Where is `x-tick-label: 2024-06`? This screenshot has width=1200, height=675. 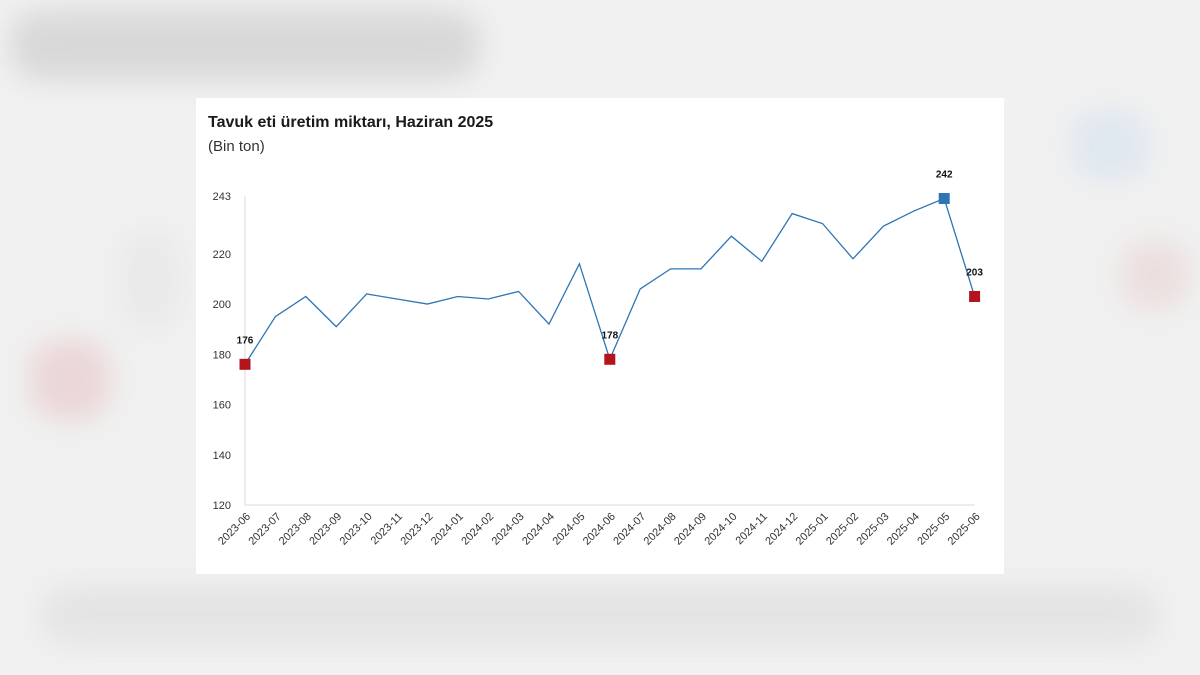 x-tick-label: 2024-06 is located at coordinates (599, 529).